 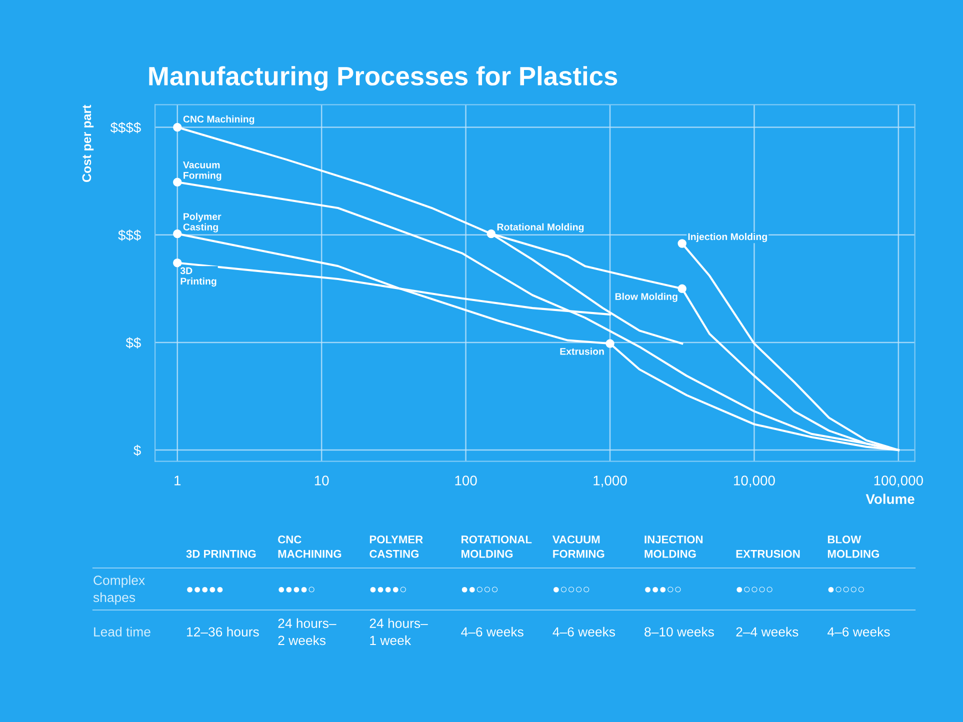 I want to click on text: VACUUM FORMING, so click(x=578, y=547).